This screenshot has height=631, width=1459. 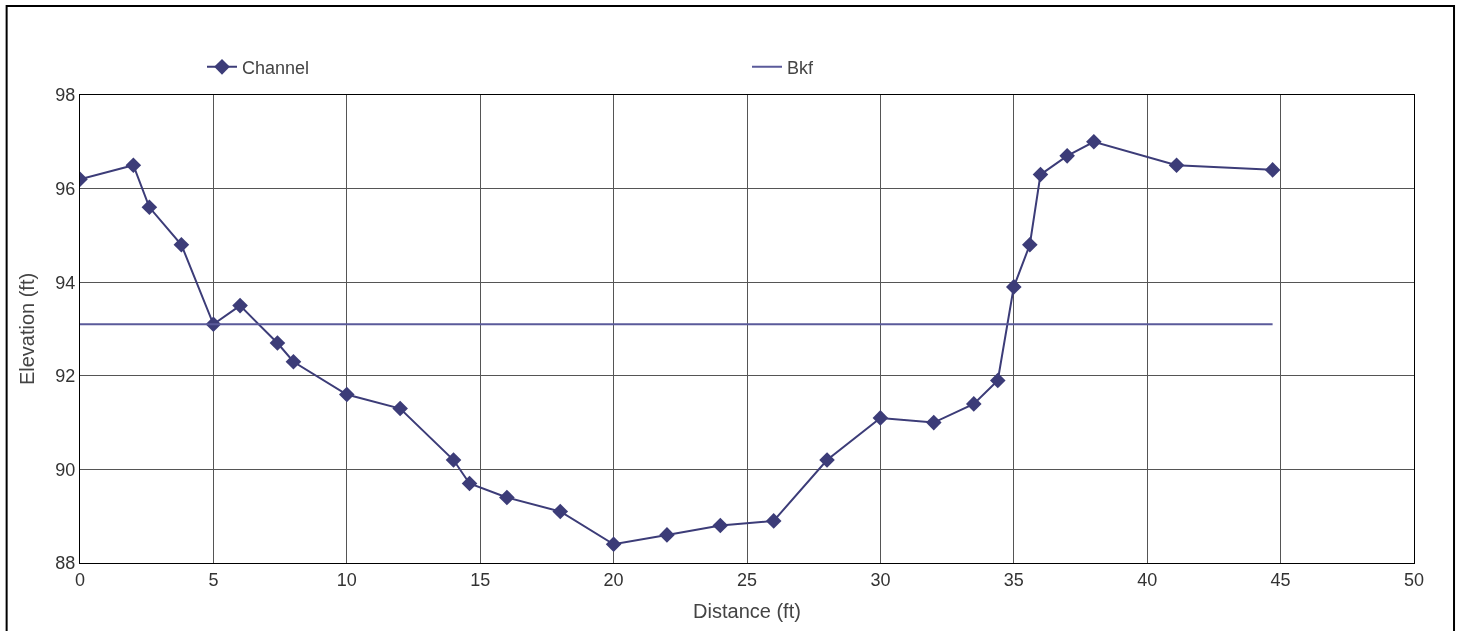 What do you see at coordinates (213, 579) in the screenshot?
I see `x-tick-label: 5` at bounding box center [213, 579].